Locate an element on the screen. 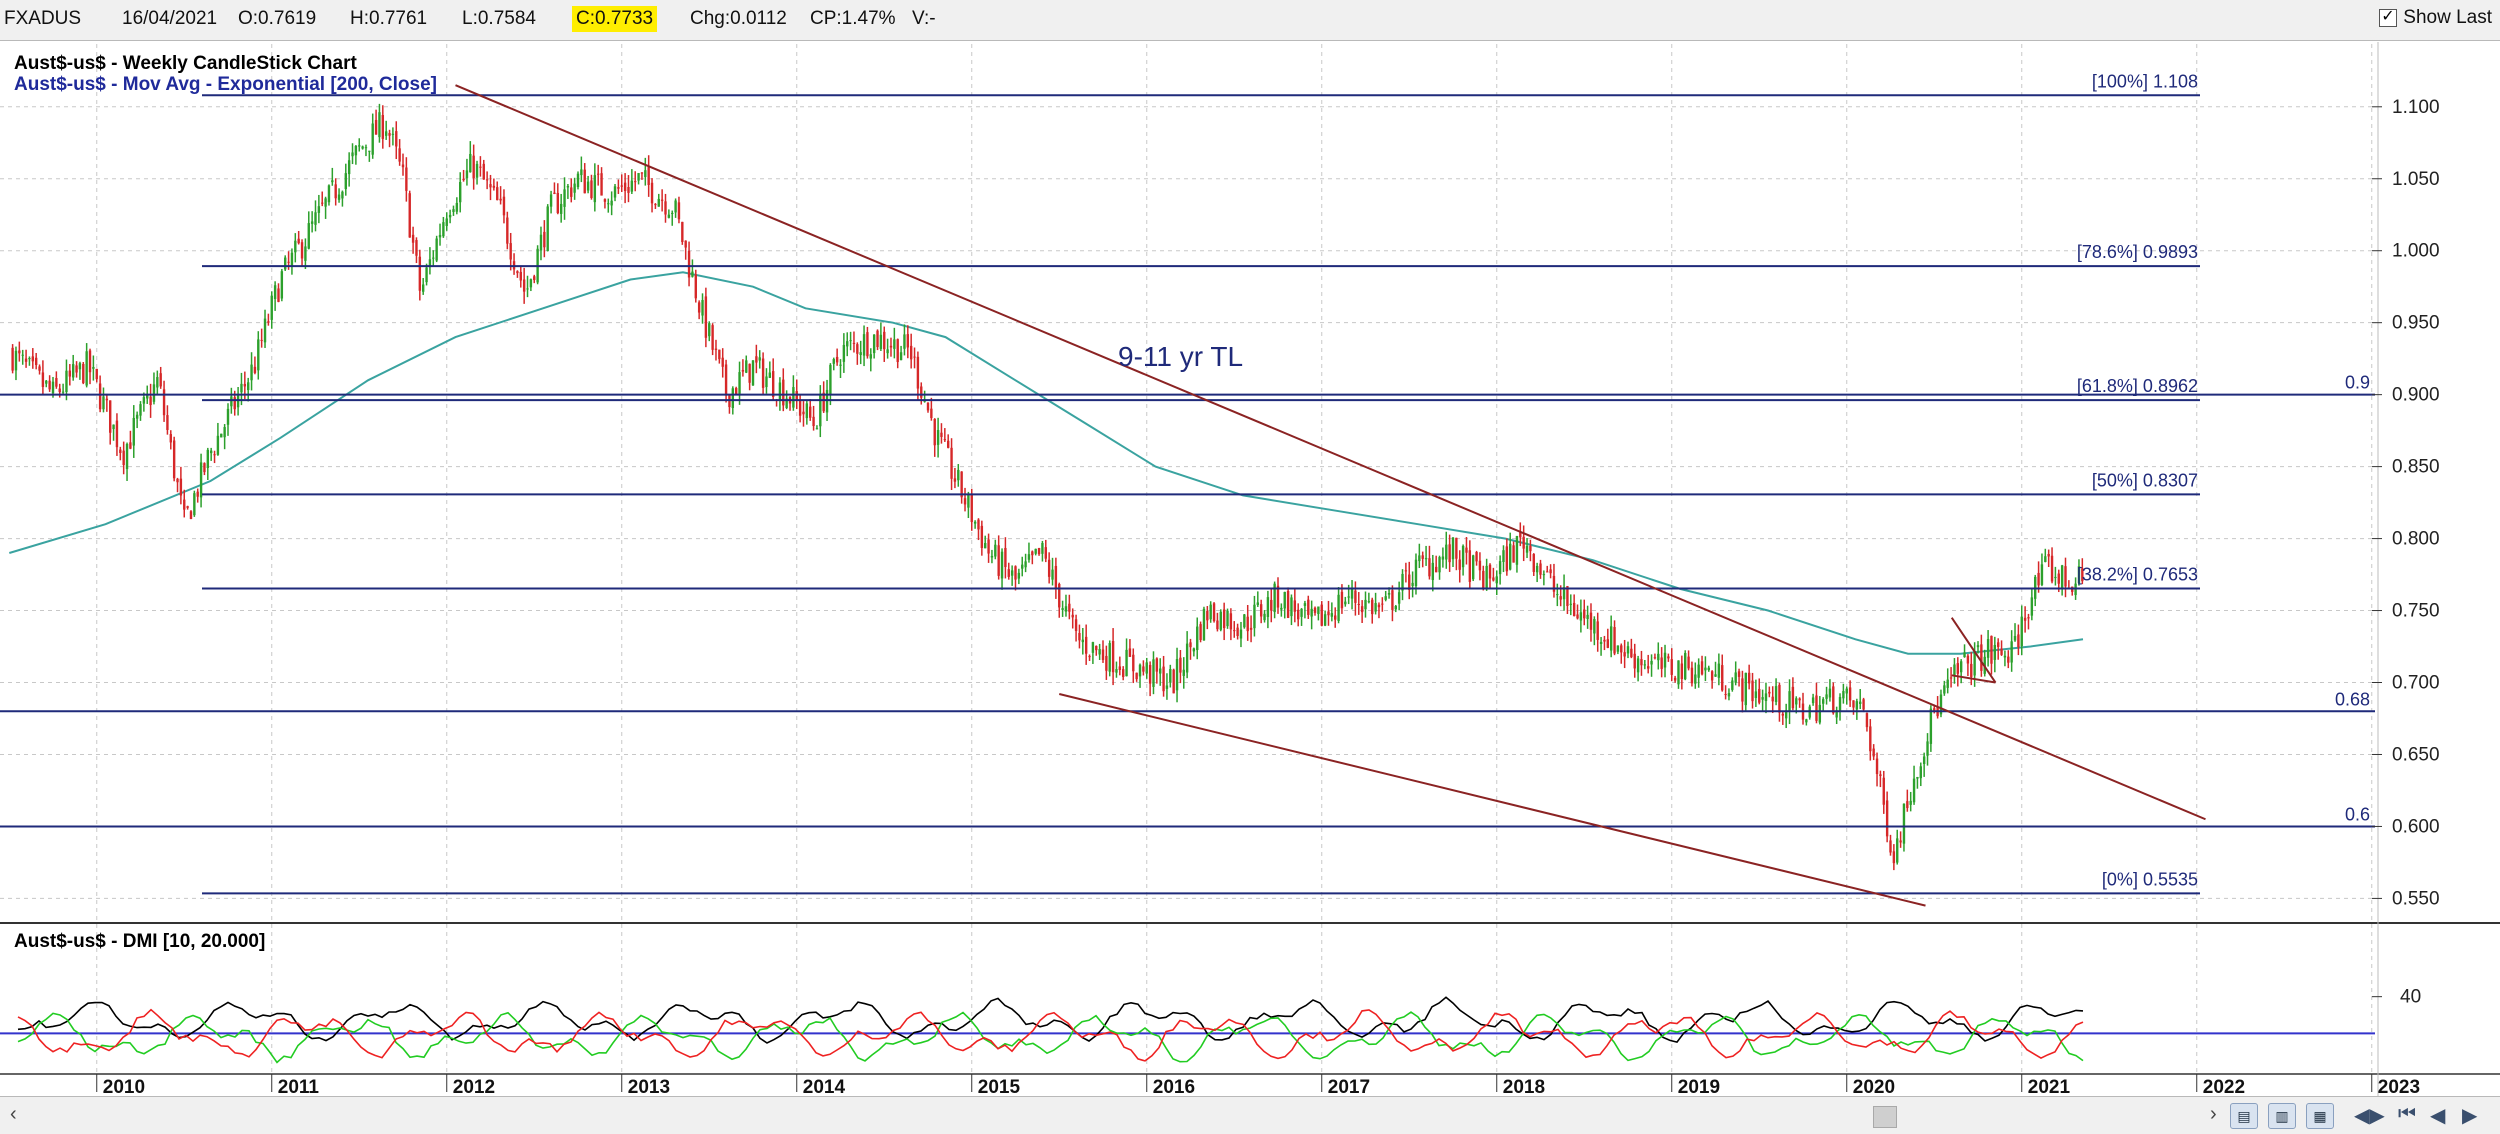  scroll-left-icon: ‹ is located at coordinates (13, 1114).